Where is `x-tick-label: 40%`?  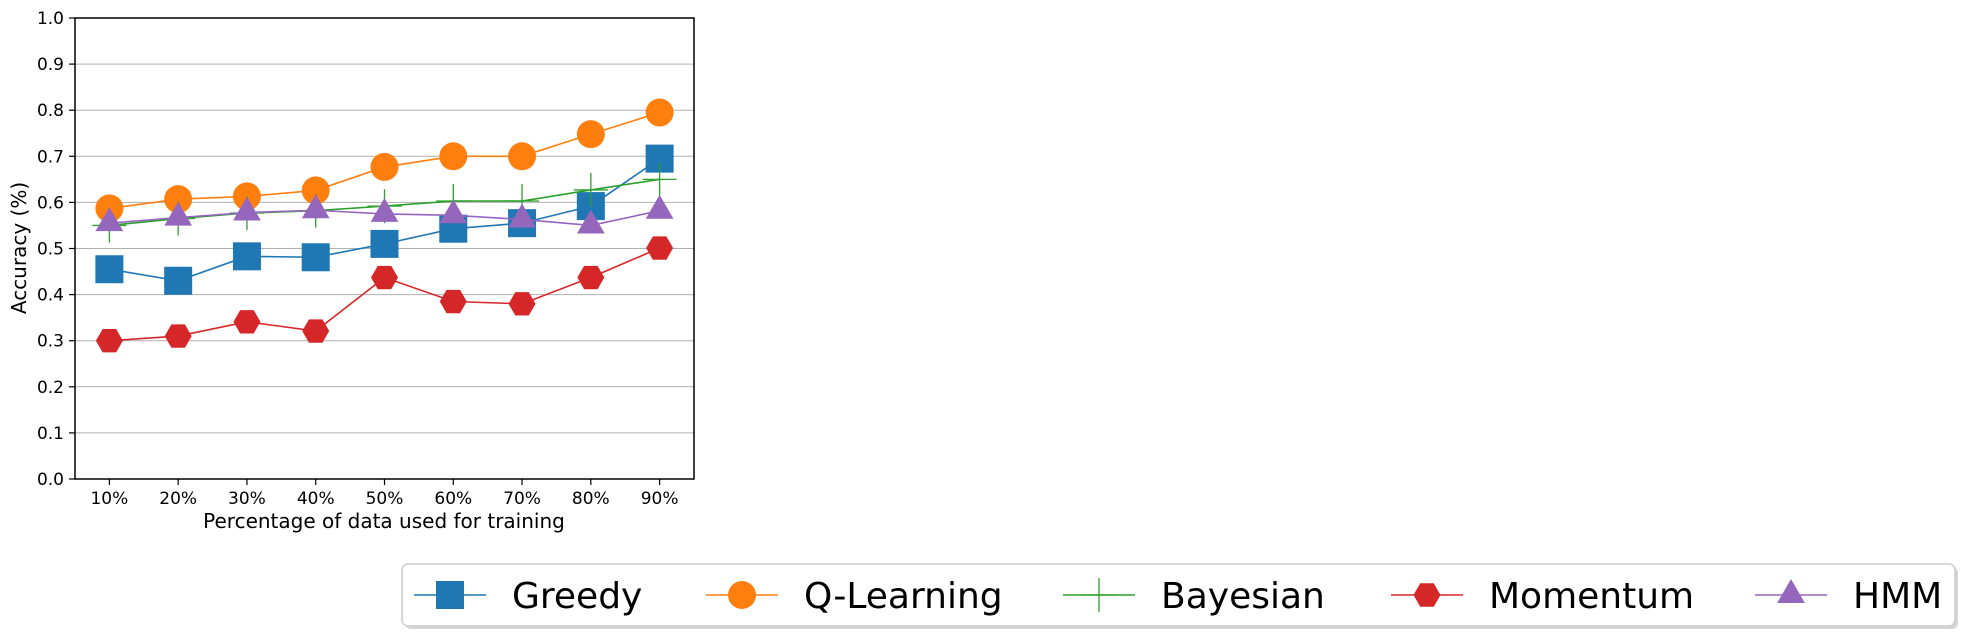
x-tick-label: 40% is located at coordinates (316, 499).